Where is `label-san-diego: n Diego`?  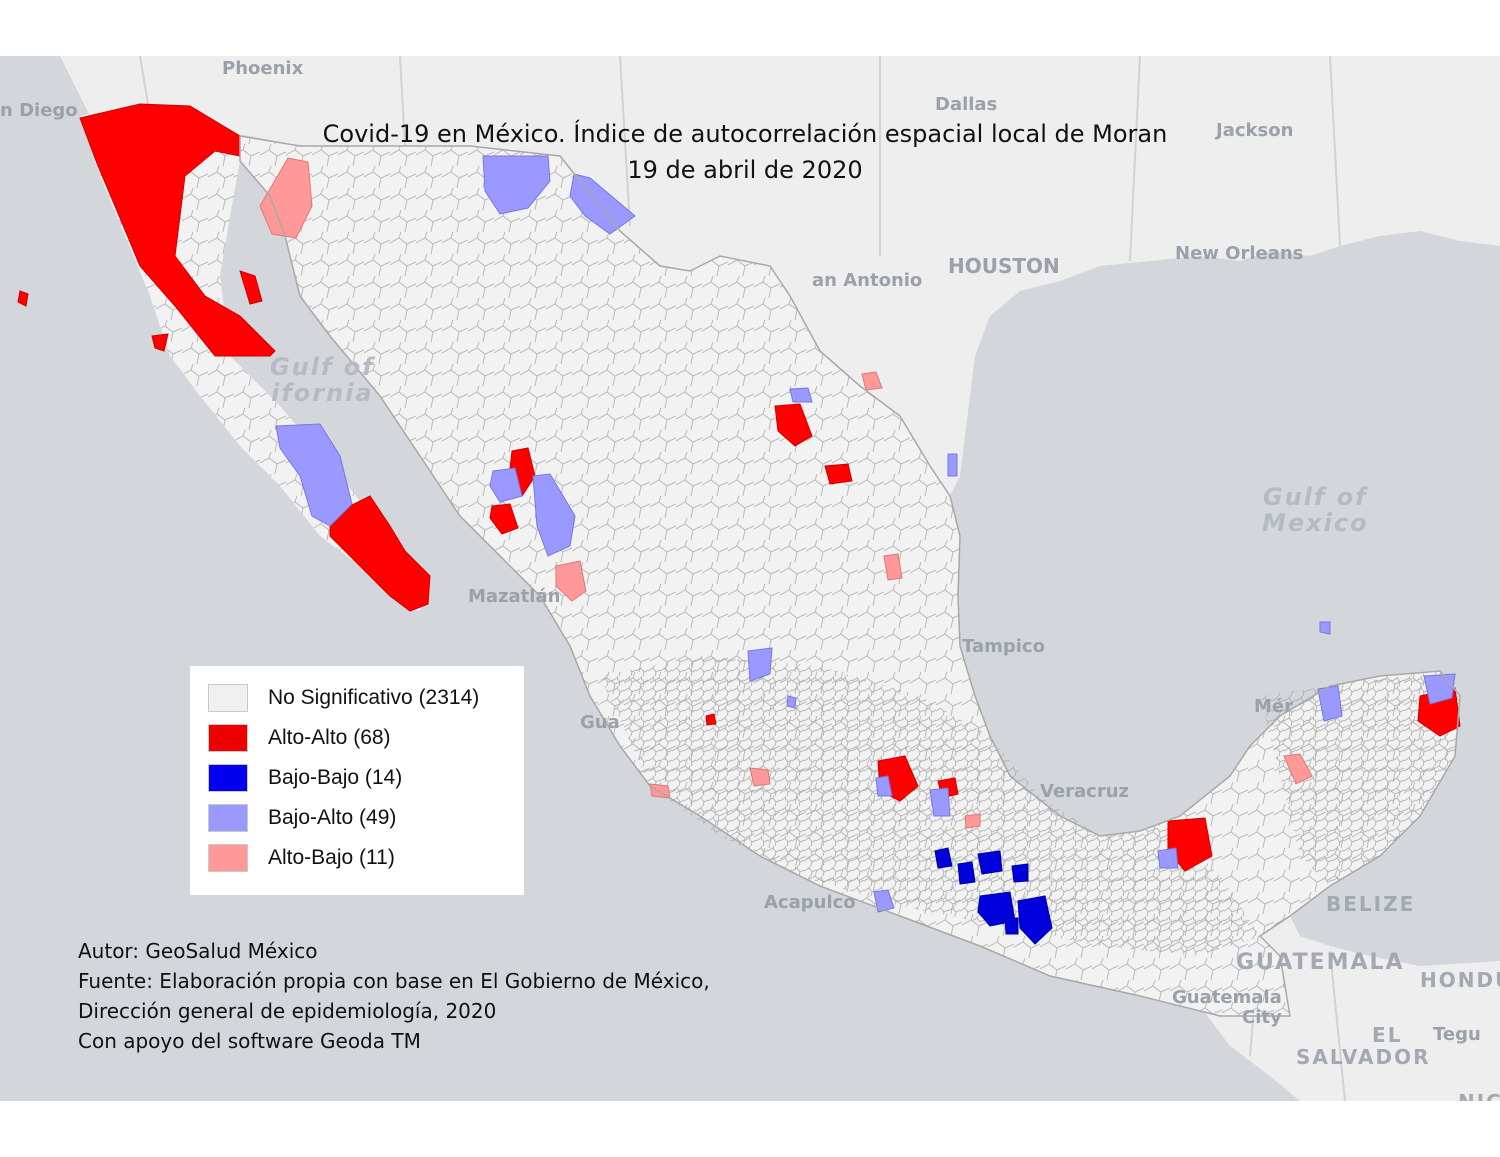 label-san-diego: n Diego is located at coordinates (39, 110).